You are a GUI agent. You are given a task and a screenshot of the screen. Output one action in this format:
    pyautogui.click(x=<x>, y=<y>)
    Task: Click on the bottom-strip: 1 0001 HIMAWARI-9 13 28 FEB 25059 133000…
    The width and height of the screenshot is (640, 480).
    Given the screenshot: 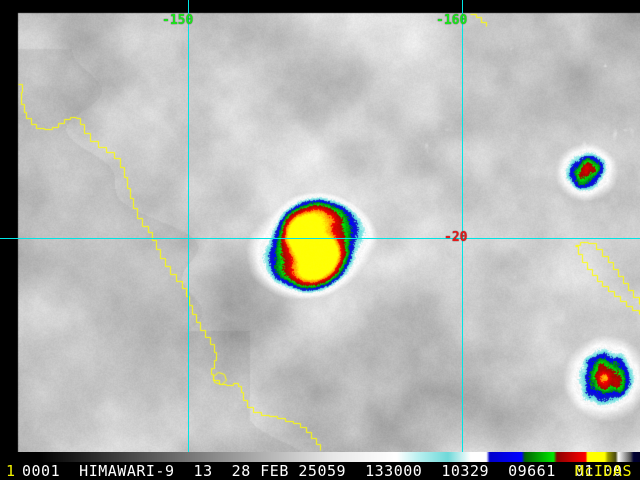 What is the action you would take?
    pyautogui.click(x=320, y=466)
    